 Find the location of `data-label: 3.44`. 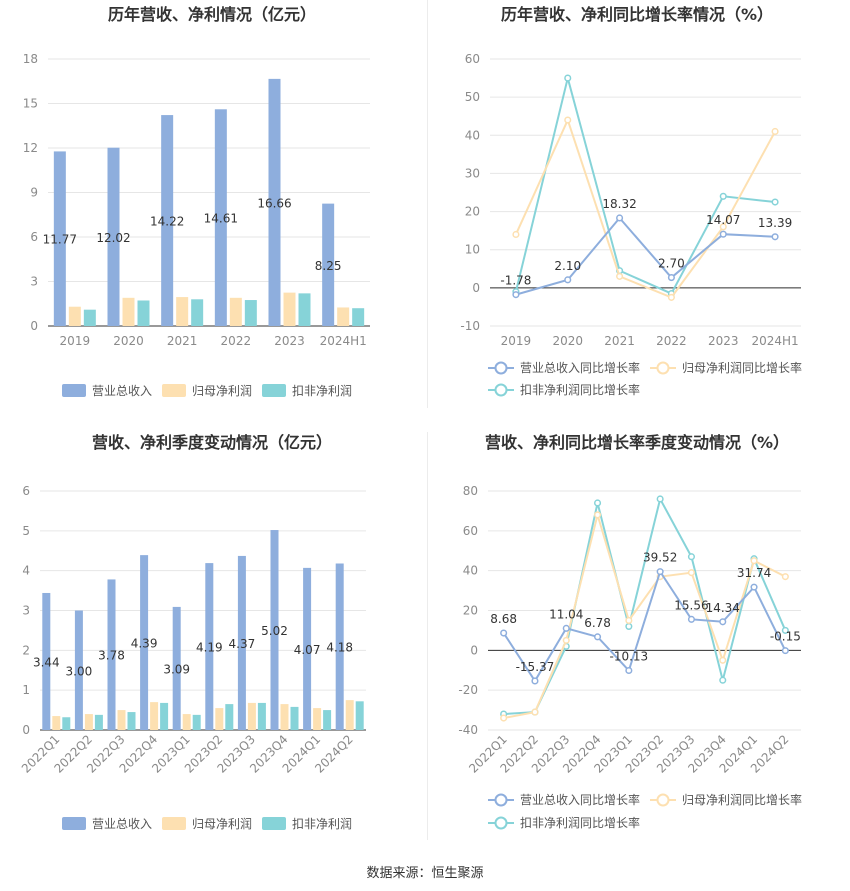

data-label: 3.44 is located at coordinates (46, 662).